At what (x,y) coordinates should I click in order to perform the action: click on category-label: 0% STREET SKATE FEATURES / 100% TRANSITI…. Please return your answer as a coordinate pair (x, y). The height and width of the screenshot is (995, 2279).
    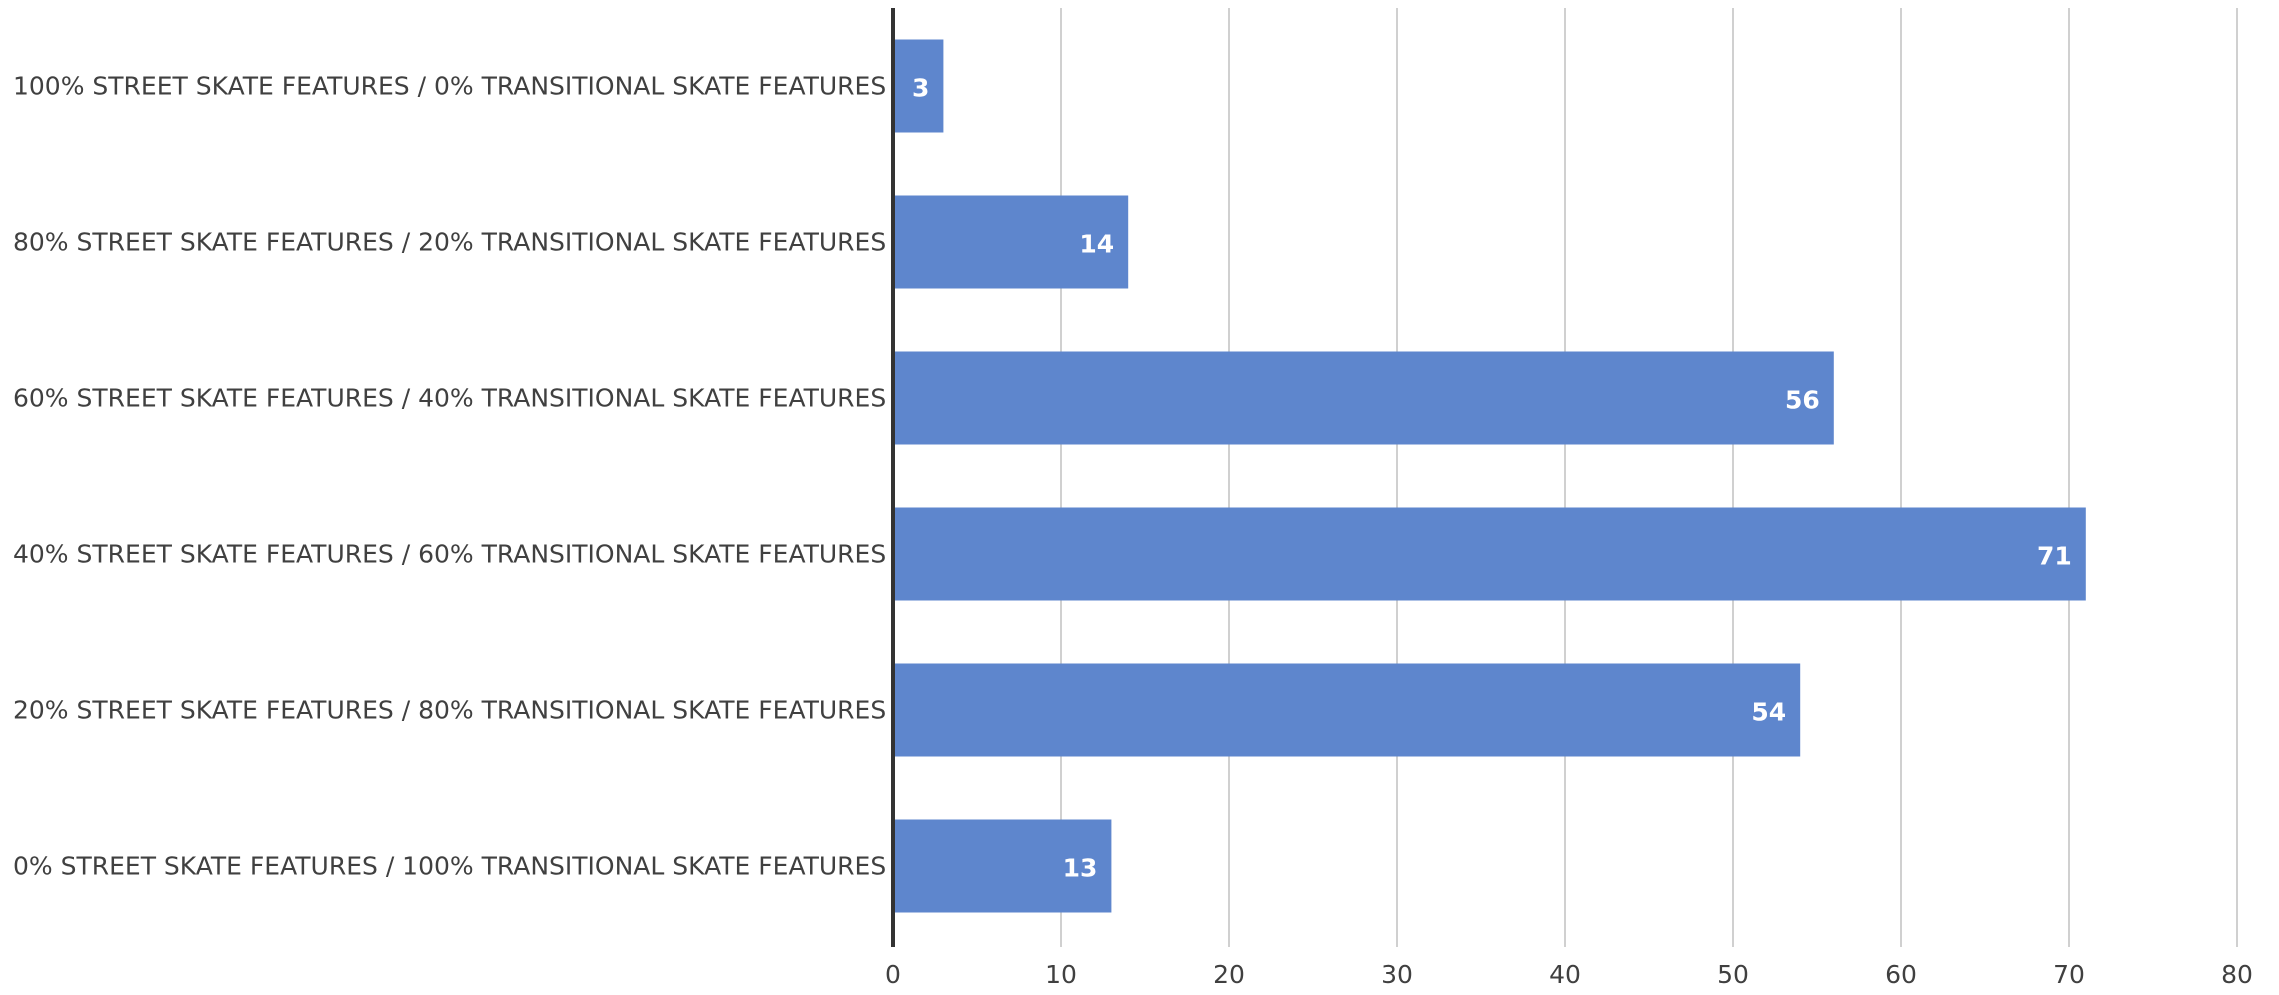
    Looking at the image, I should click on (449, 866).